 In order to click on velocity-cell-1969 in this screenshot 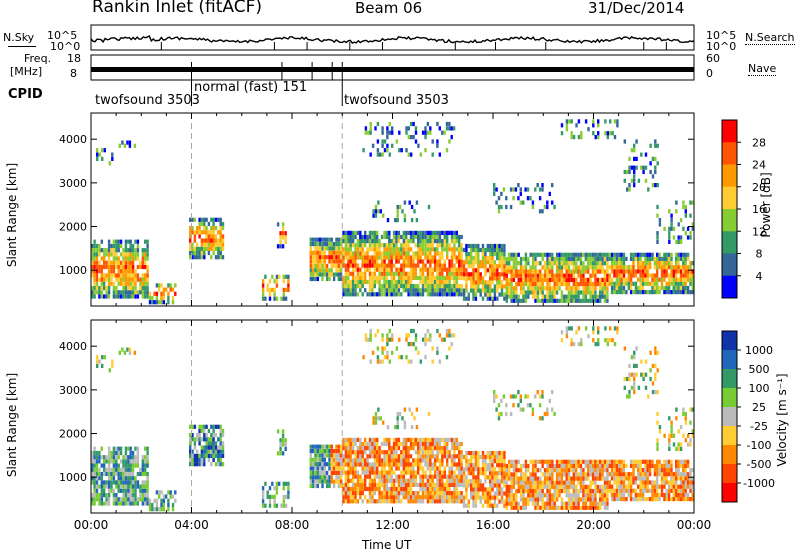, I will do `click(607, 461)`.